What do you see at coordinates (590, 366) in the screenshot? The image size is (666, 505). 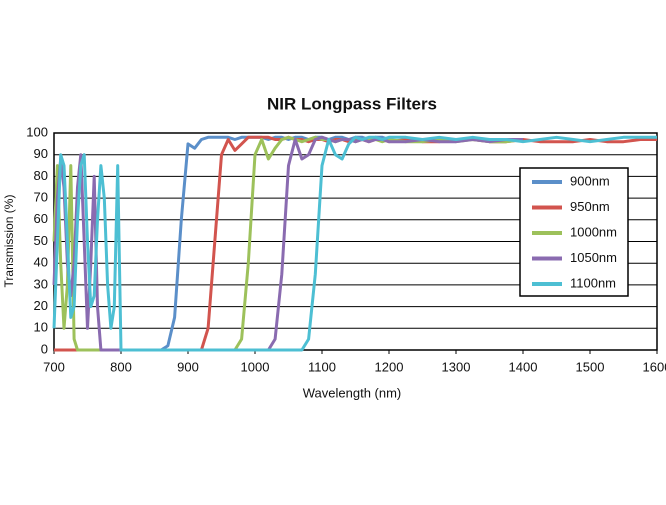 I see `x-tick-label: 1500` at bounding box center [590, 366].